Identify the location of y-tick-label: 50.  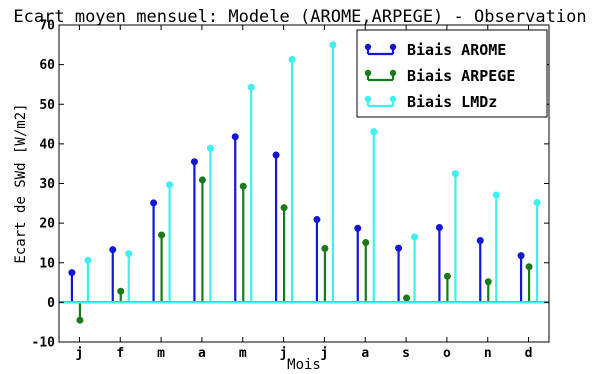
(47, 105).